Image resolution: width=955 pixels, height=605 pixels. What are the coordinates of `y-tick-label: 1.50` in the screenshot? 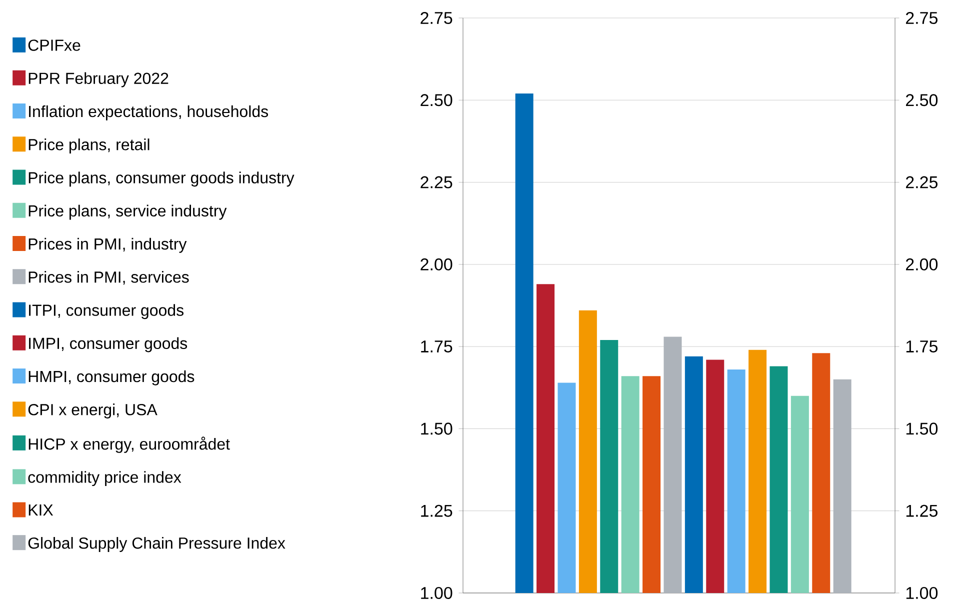 It's located at (436, 428).